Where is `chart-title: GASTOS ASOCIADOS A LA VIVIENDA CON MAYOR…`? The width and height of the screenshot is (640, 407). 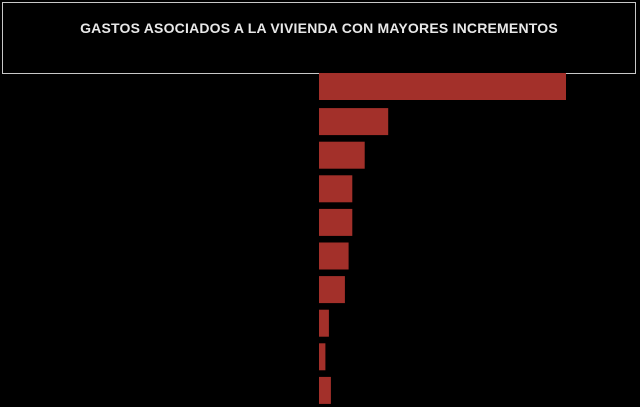 chart-title: GASTOS ASOCIADOS A LA VIVIENDA CON MAYOR… is located at coordinates (319, 28).